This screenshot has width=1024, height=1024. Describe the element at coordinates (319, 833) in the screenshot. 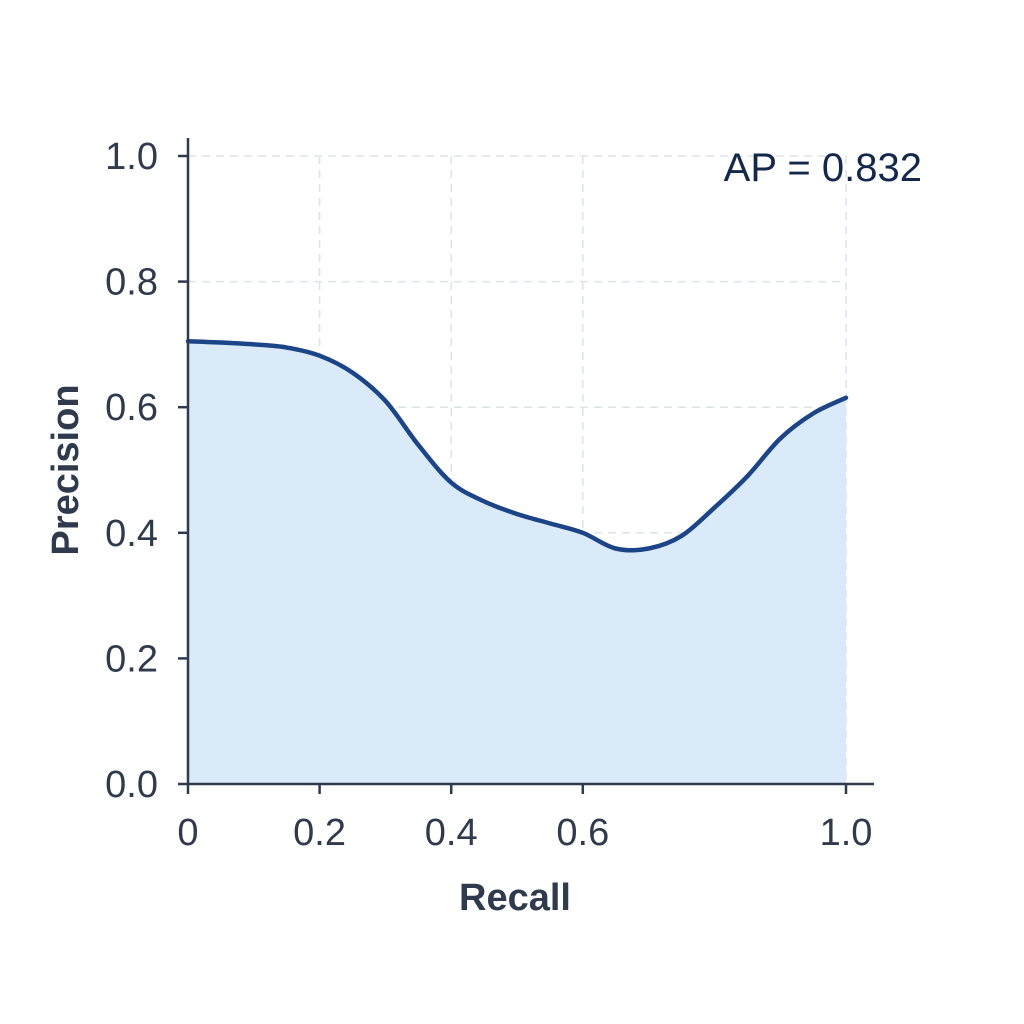

I see `x-tick-label: 0.2` at that location.